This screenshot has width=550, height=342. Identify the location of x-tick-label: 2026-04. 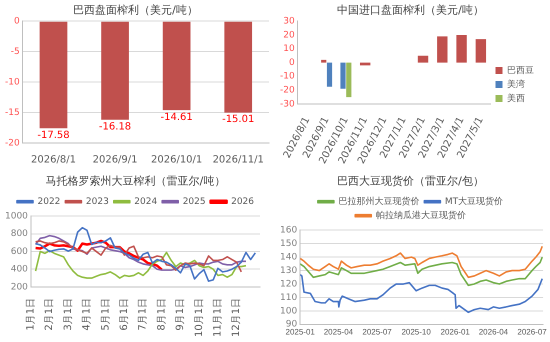
(493, 331).